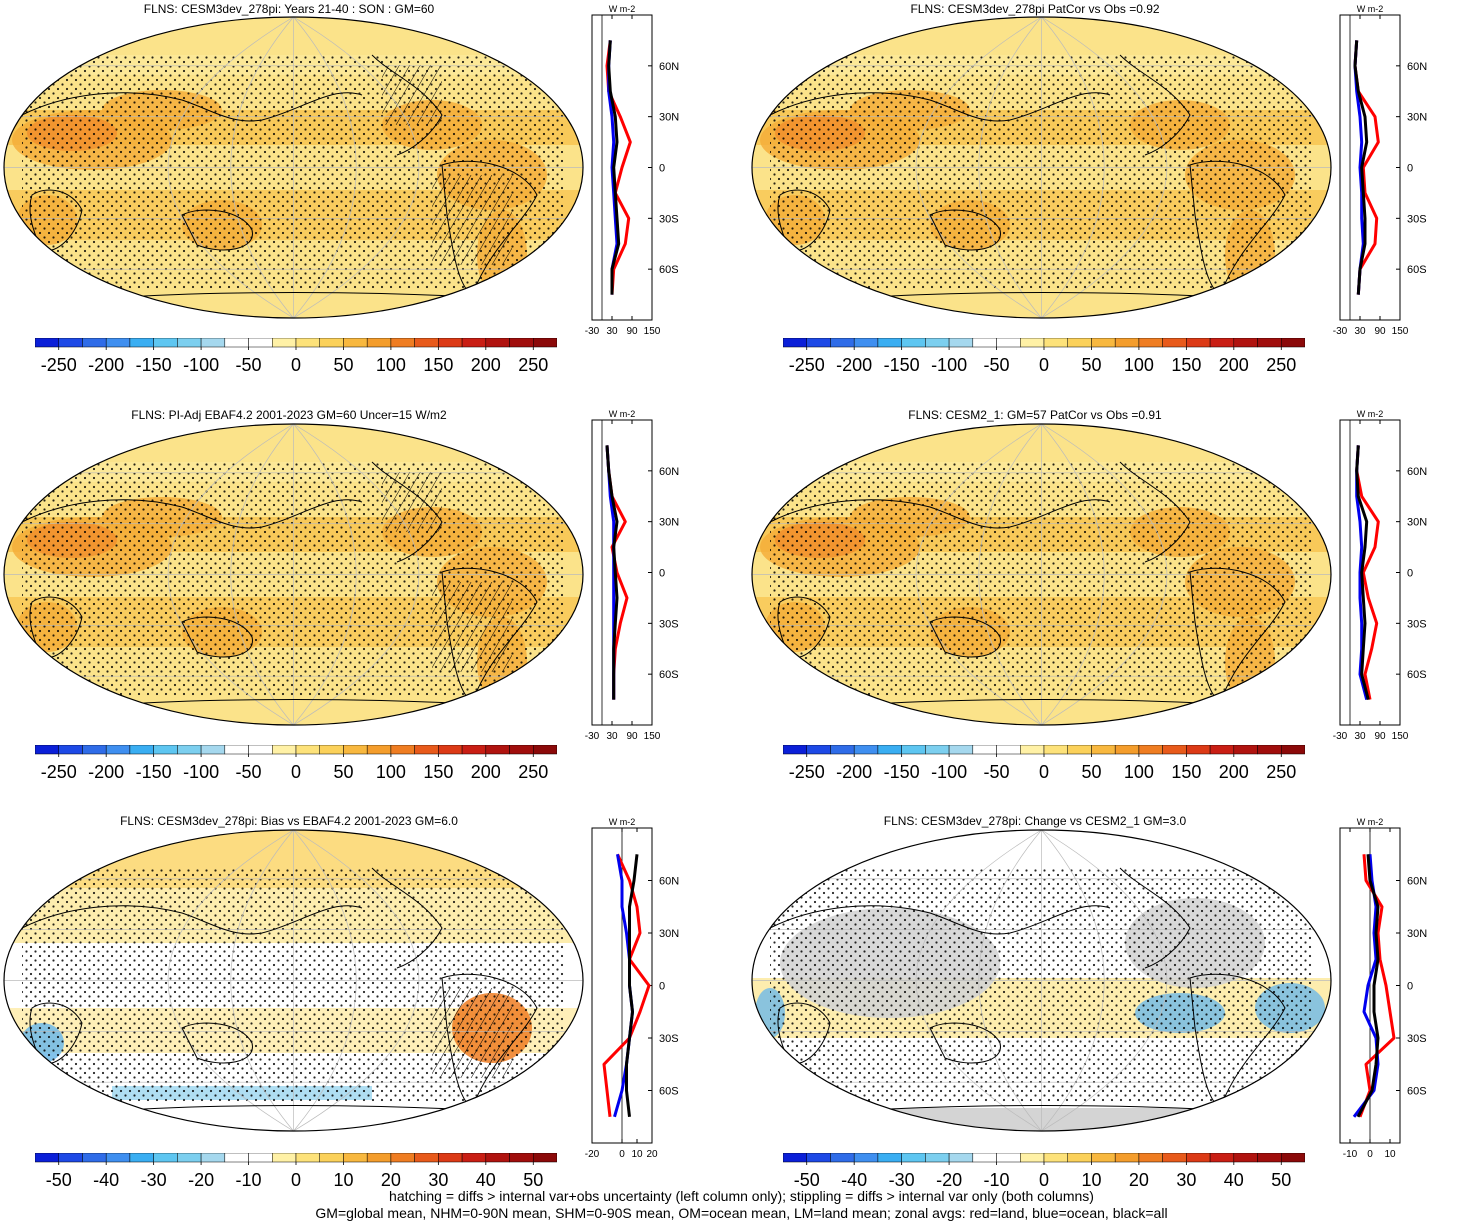  I want to click on zonal-xtick-label: 0, so click(1370, 1154).